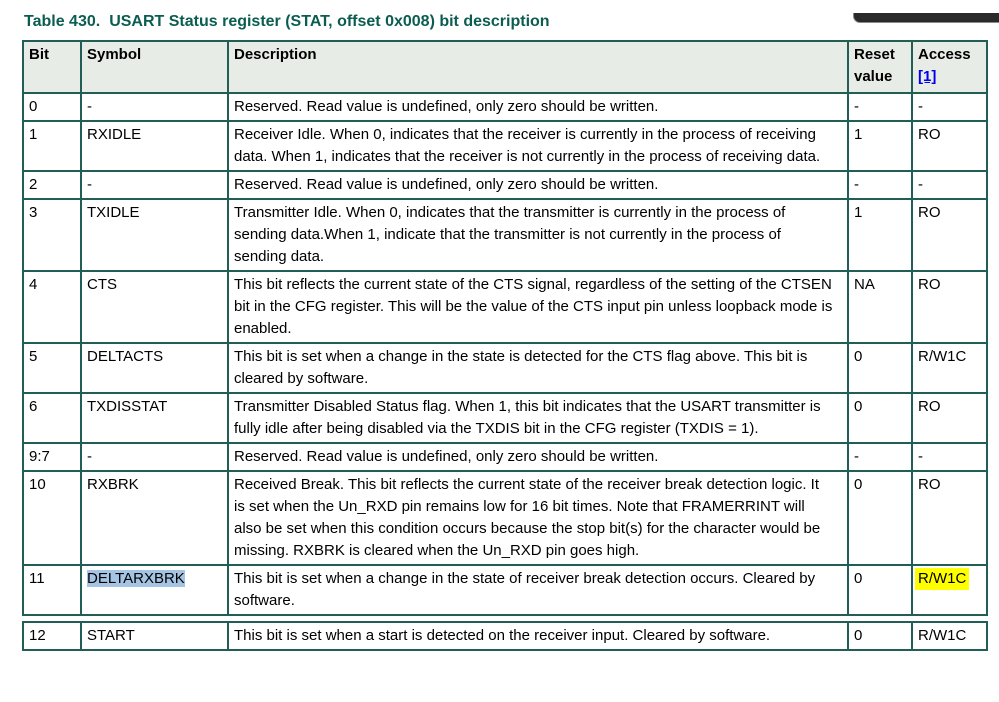  I want to click on cell-bit: 1, so click(52, 146).